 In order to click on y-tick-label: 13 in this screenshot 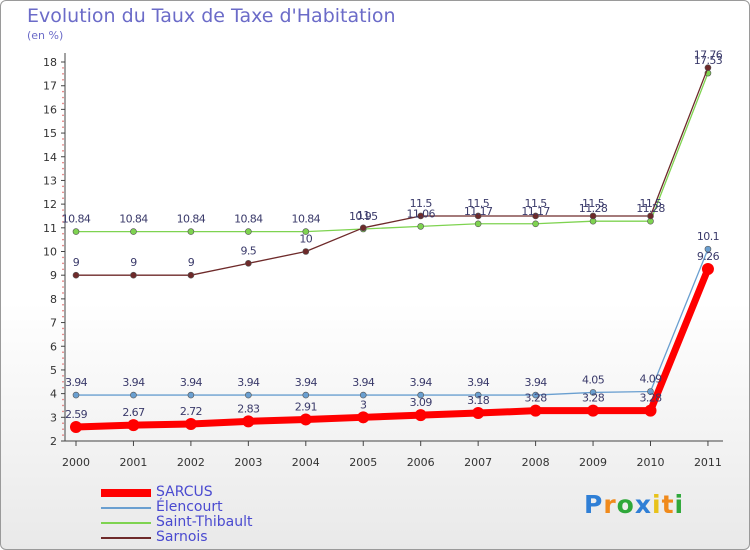, I will do `click(50, 180)`.